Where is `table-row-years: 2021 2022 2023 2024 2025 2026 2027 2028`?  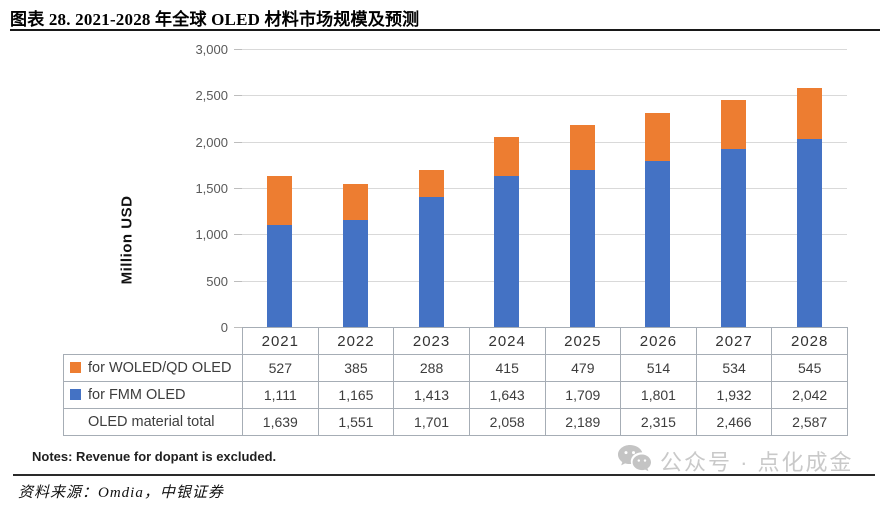 table-row-years: 2021 2022 2023 2024 2025 2026 2027 2028 is located at coordinates (456, 341).